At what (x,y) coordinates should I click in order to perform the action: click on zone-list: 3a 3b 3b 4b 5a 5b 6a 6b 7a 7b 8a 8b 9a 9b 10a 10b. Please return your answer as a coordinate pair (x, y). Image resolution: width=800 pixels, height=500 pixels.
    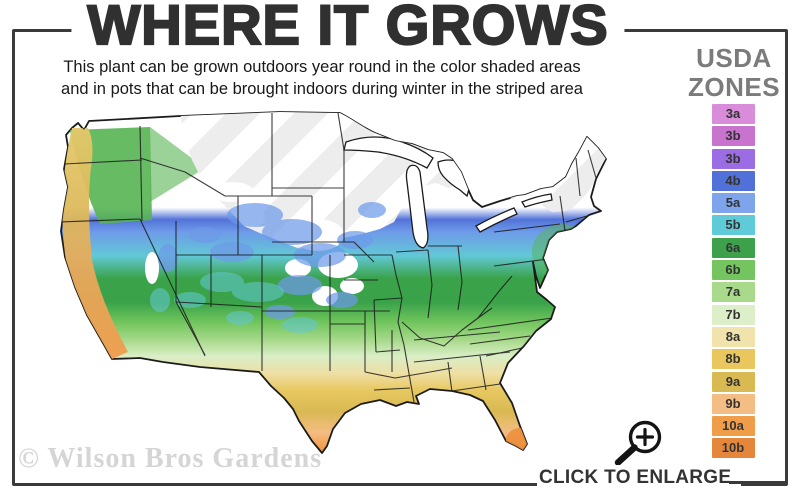
    Looking at the image, I should click on (733, 282).